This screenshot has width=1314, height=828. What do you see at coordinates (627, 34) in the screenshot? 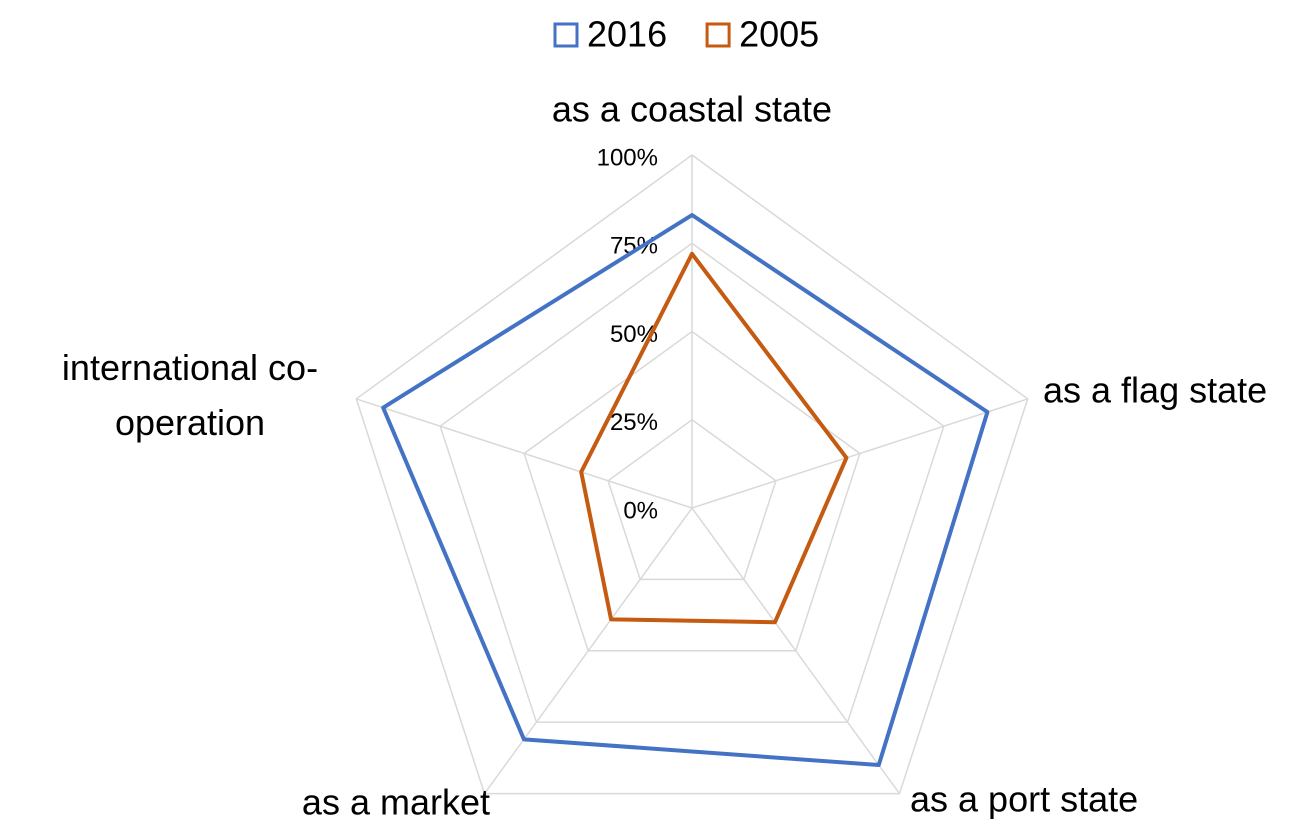
I see `legend-label: 2016` at bounding box center [627, 34].